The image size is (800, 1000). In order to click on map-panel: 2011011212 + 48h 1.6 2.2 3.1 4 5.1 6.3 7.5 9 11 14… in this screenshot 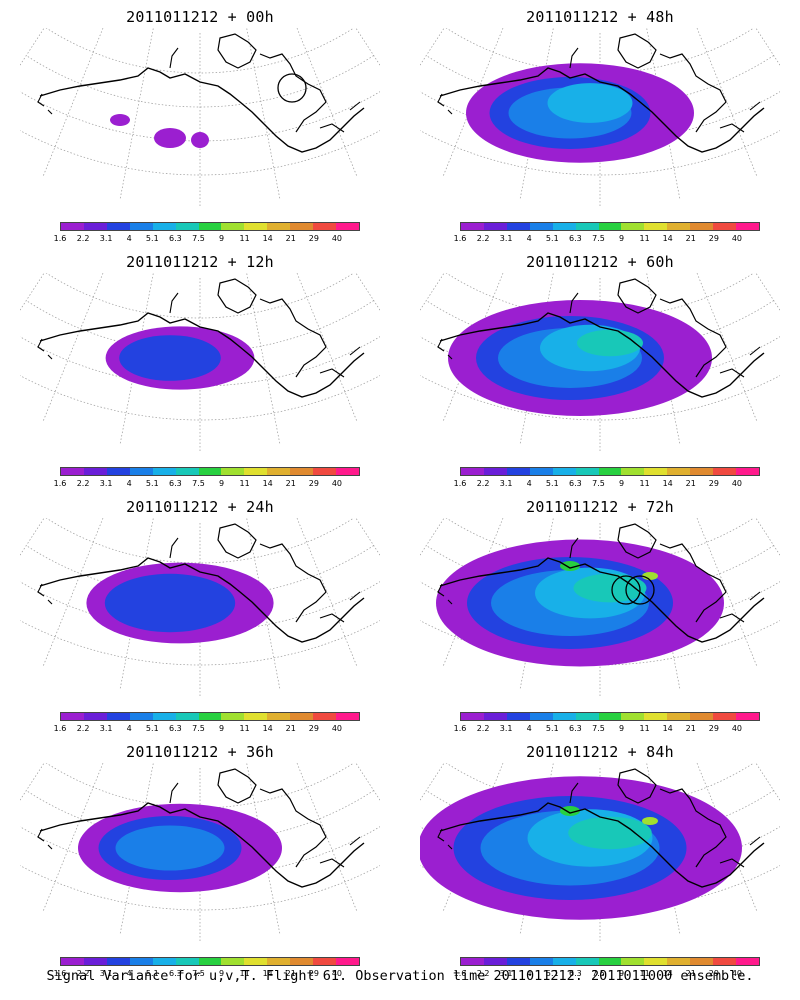, I will do `click(600, 122)`.